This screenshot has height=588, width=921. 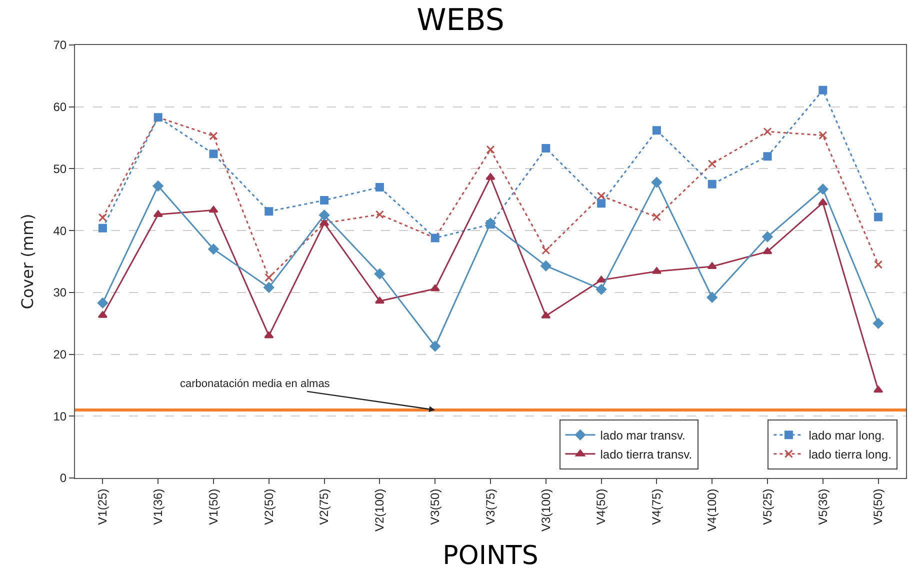 I want to click on x-tick-label: V4(50), so click(x=601, y=506).